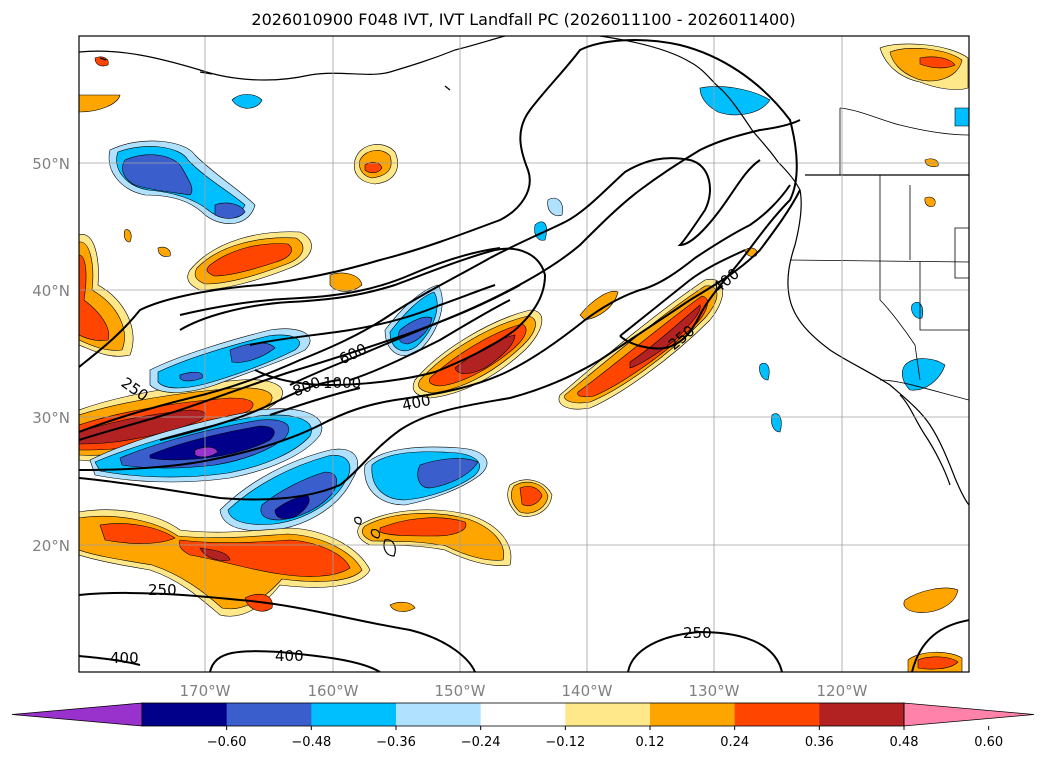  I want to click on colorbar-tick-label: 0.24, so click(734, 742).